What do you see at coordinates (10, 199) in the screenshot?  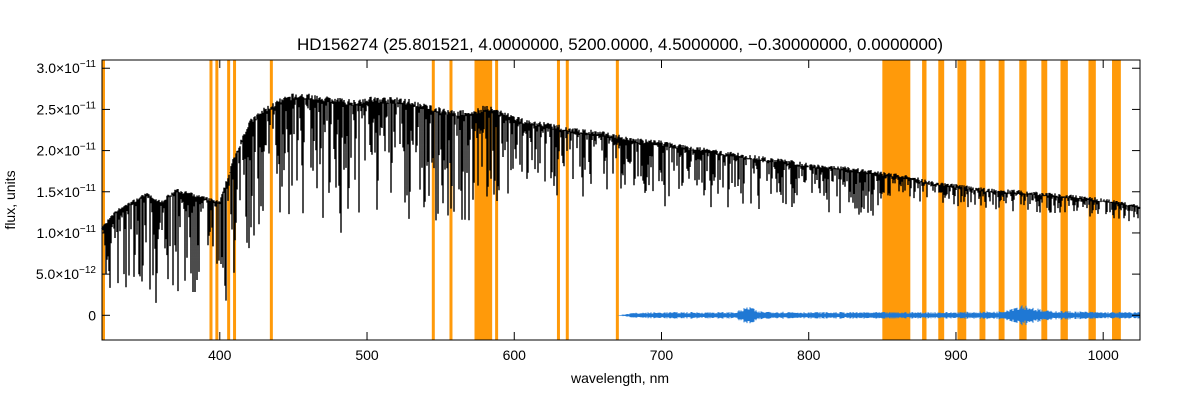 I see `y-axis-label: flux, units` at bounding box center [10, 199].